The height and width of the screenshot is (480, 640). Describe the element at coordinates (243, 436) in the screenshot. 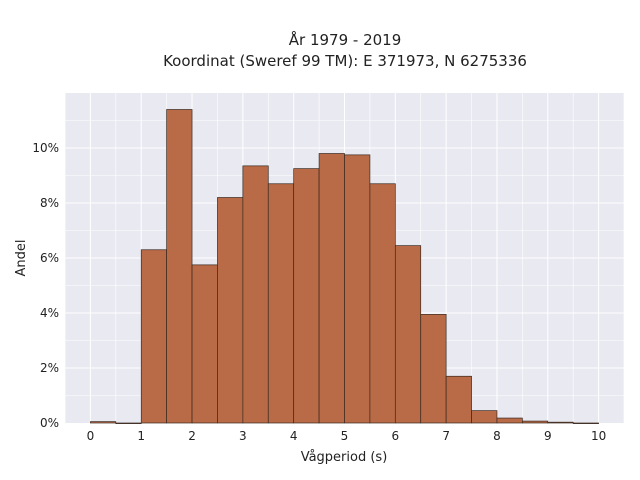

I see `x-tick-label: 3` at that location.